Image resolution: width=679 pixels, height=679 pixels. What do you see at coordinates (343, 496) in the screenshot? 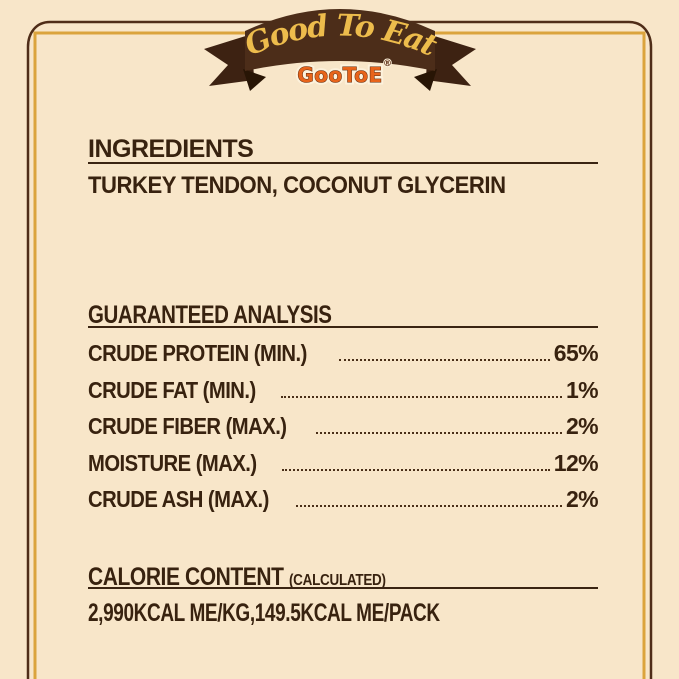
I see `analysis-row: CRUDE ASH (MAX.) 2%` at bounding box center [343, 496].